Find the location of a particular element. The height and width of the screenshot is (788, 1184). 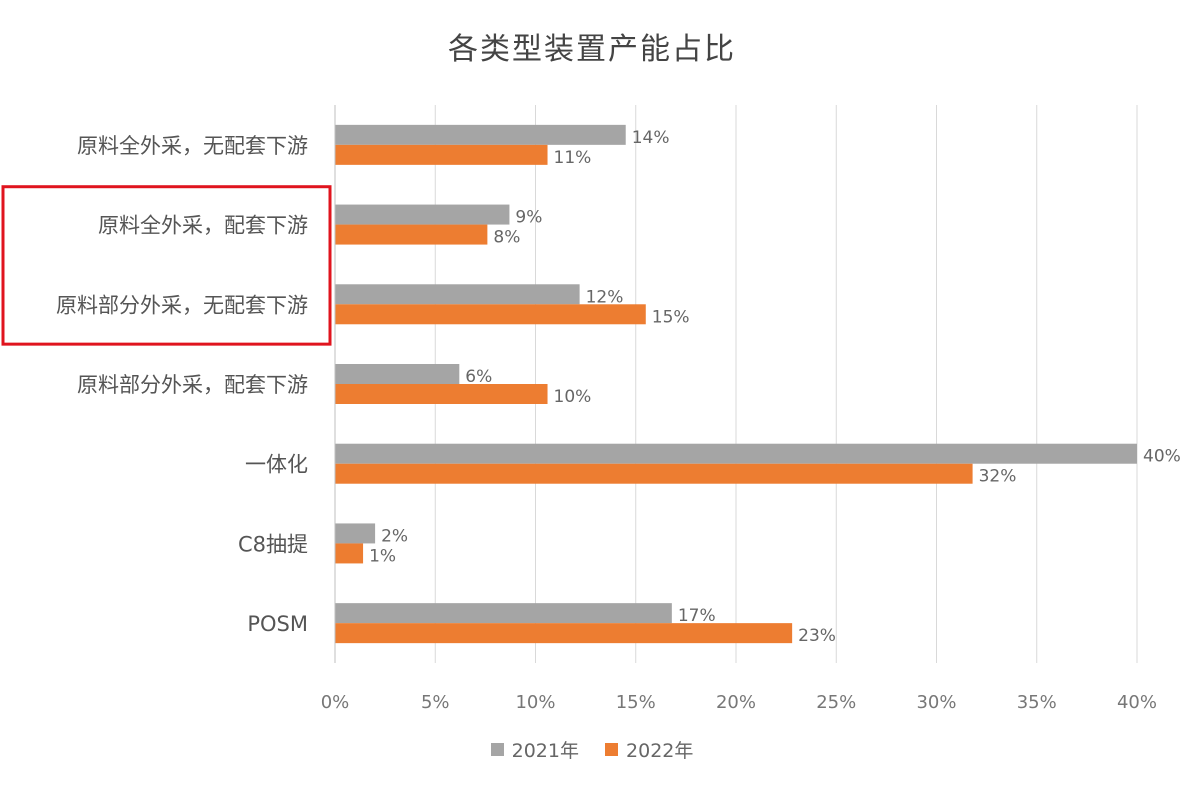

x-tick-label: 0% is located at coordinates (335, 702).